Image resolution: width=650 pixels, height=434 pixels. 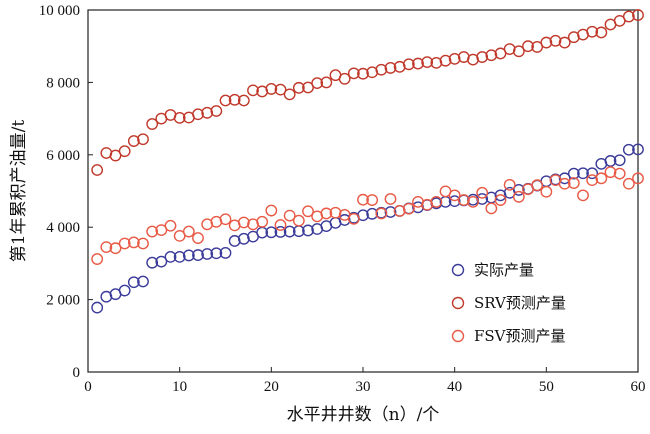 I want to click on legend-label: FSV预测产量, so click(x=520, y=336).